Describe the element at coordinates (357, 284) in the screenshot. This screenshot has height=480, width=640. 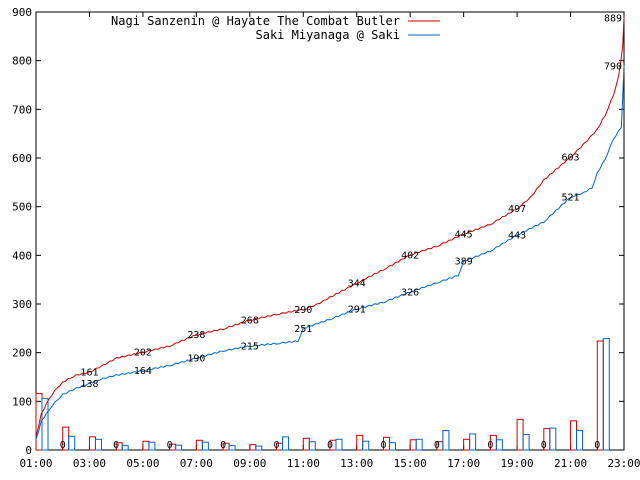
I see `series1-value-label: 344` at that location.